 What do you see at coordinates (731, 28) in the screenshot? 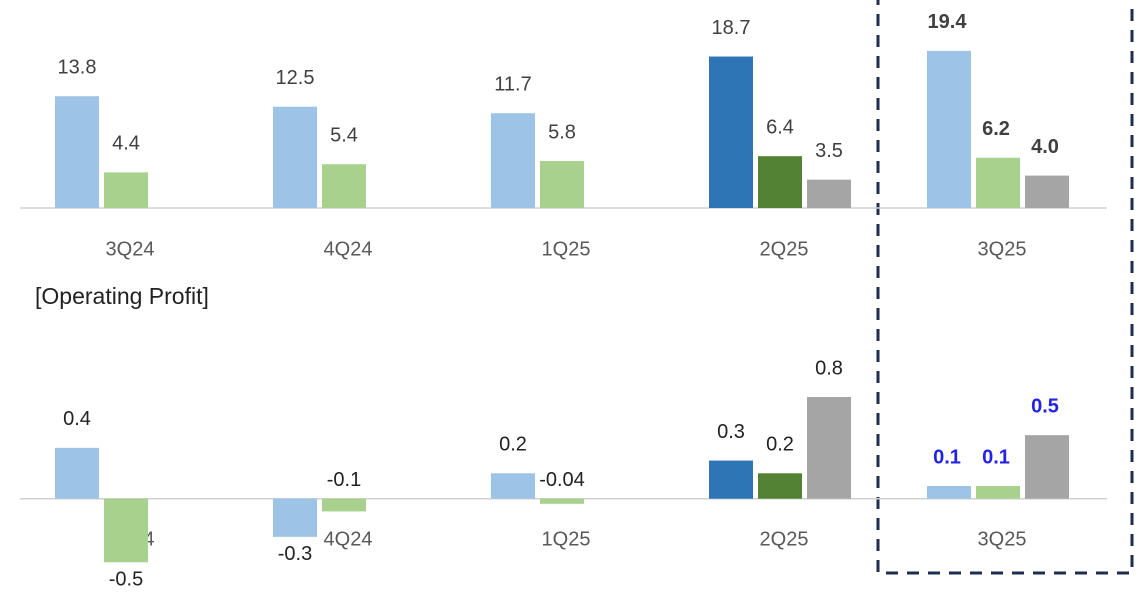
I see `value-label: 18.7` at bounding box center [731, 28].